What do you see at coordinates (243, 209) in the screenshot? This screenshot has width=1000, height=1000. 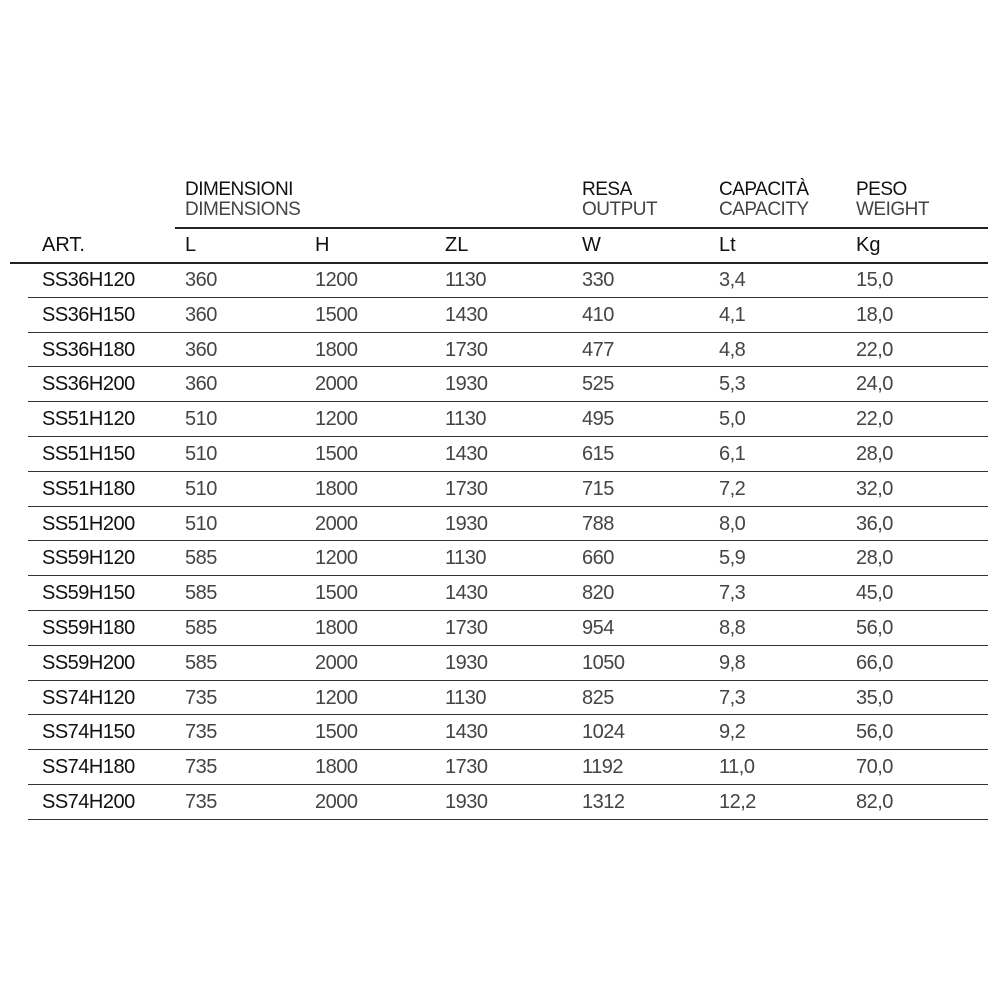 I see `group-title-en: DIMENSIONS` at bounding box center [243, 209].